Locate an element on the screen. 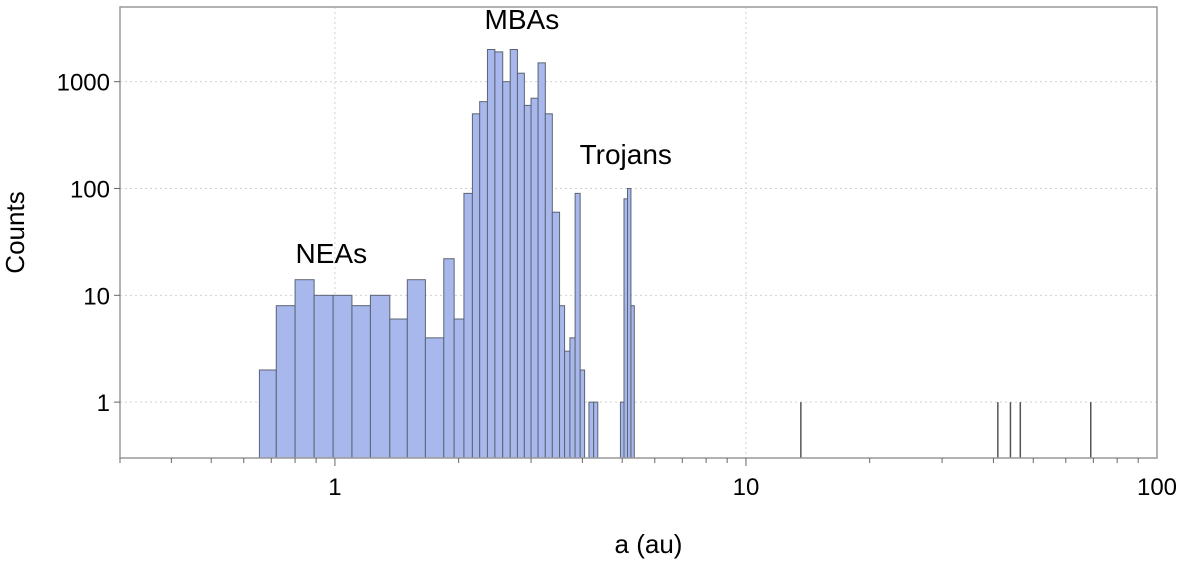 This screenshot has height=563, width=1200. y-axis-title: Counts is located at coordinates (15, 232).